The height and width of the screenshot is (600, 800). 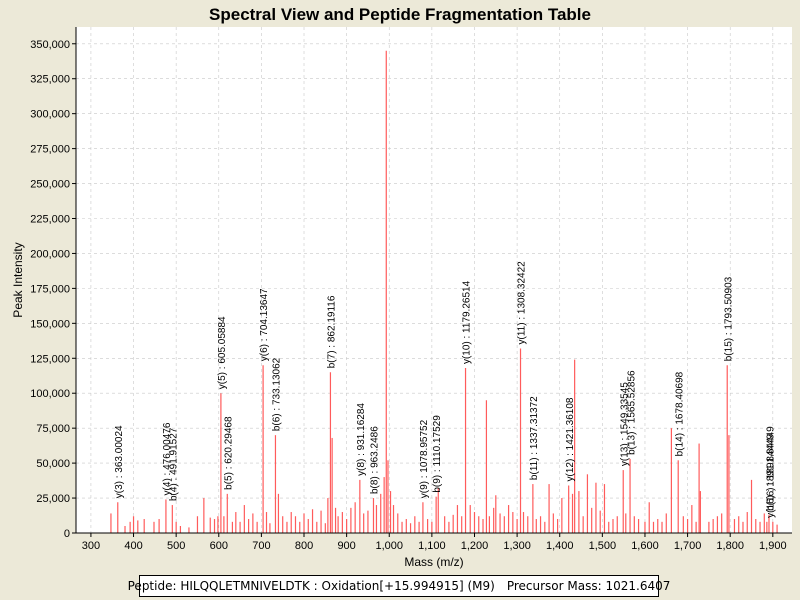 What do you see at coordinates (730, 546) in the screenshot?
I see `x-tick-label: 1,800` at bounding box center [730, 546].